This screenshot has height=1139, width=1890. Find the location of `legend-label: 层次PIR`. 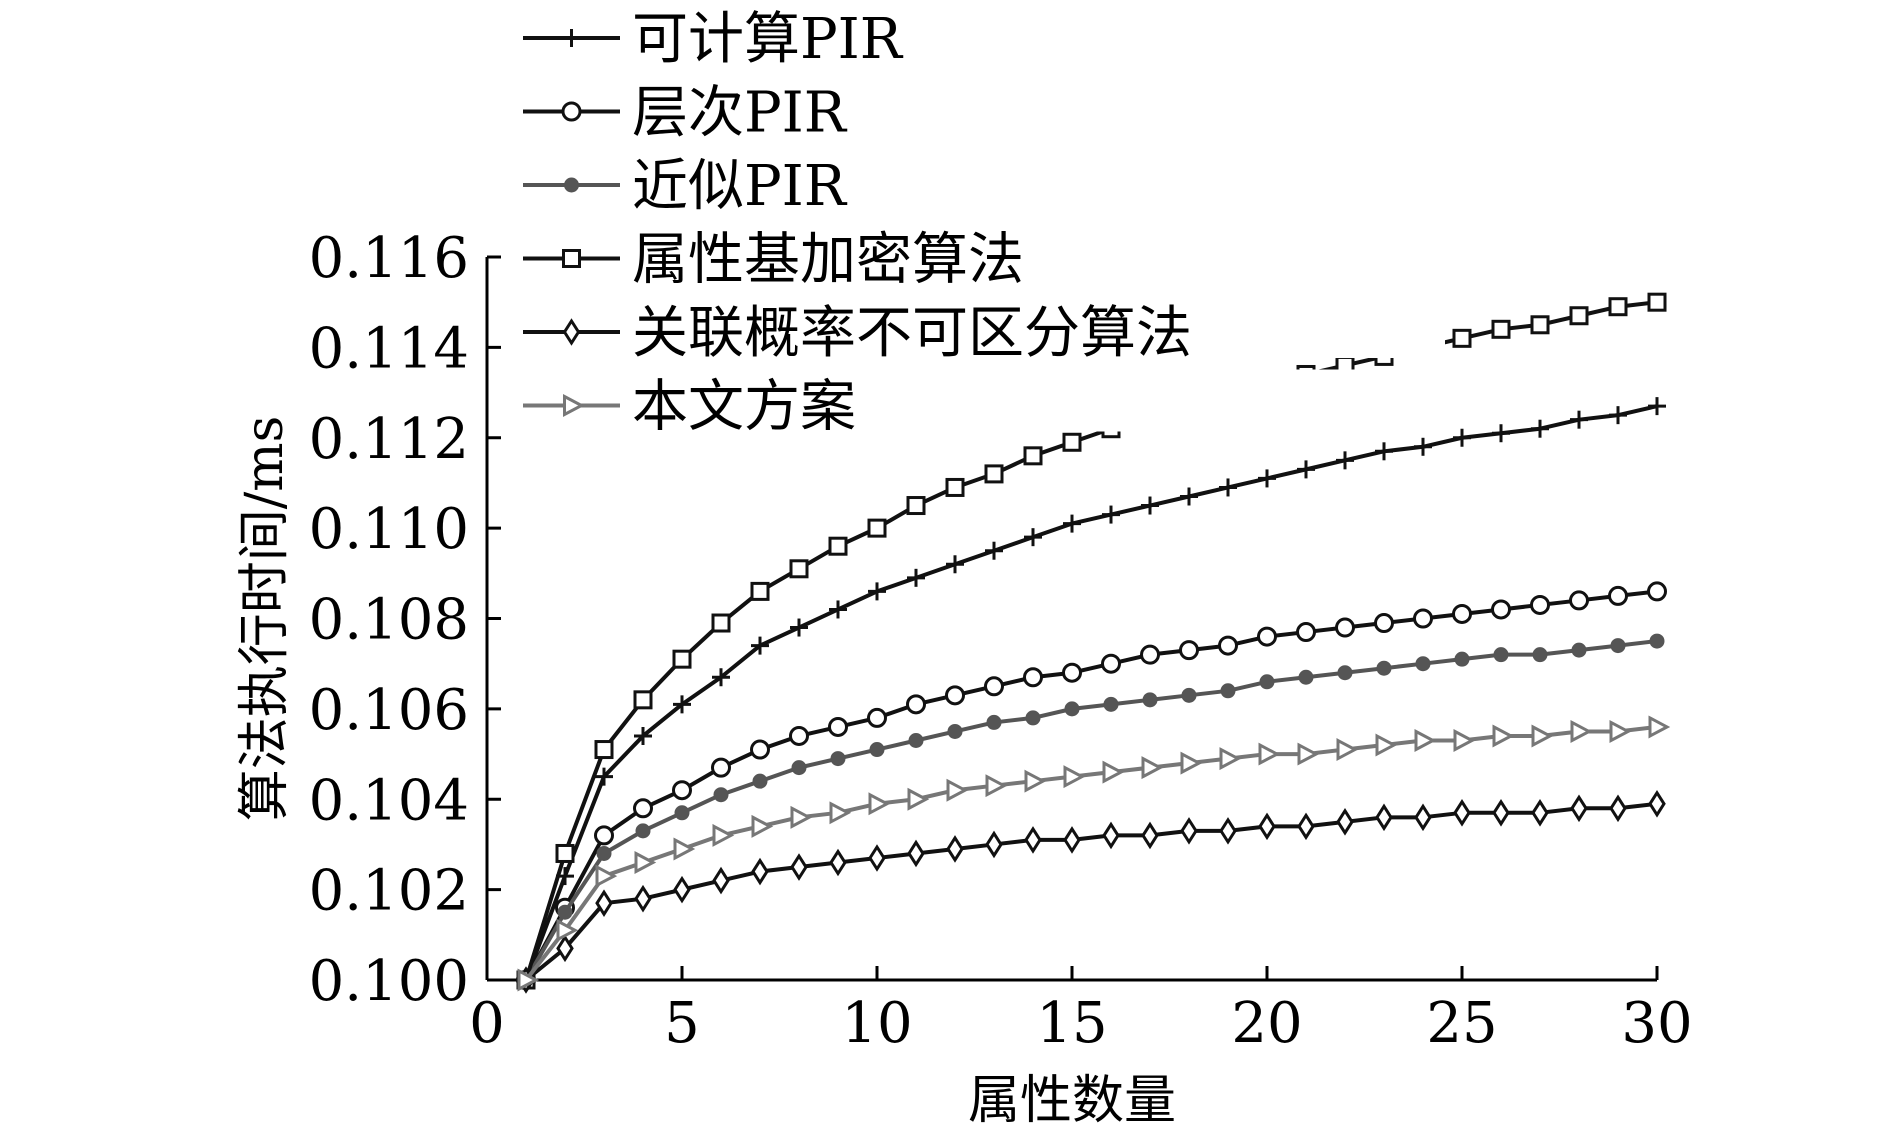

legend-label: 层次PIR is located at coordinates (740, 113).